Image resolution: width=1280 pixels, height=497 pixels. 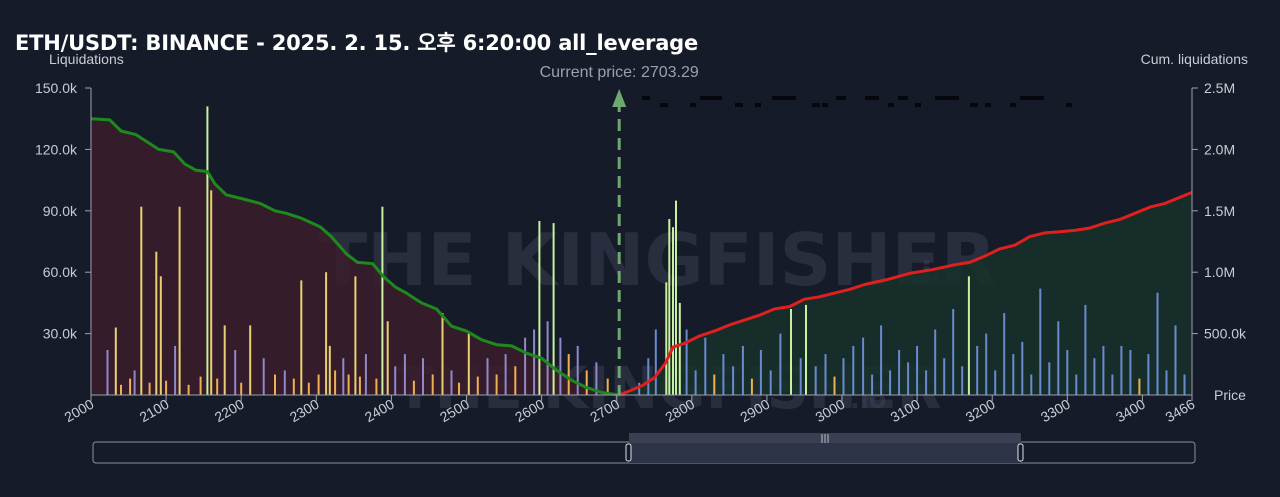 I want to click on left-axis-title: Liquidations, so click(x=86, y=59).